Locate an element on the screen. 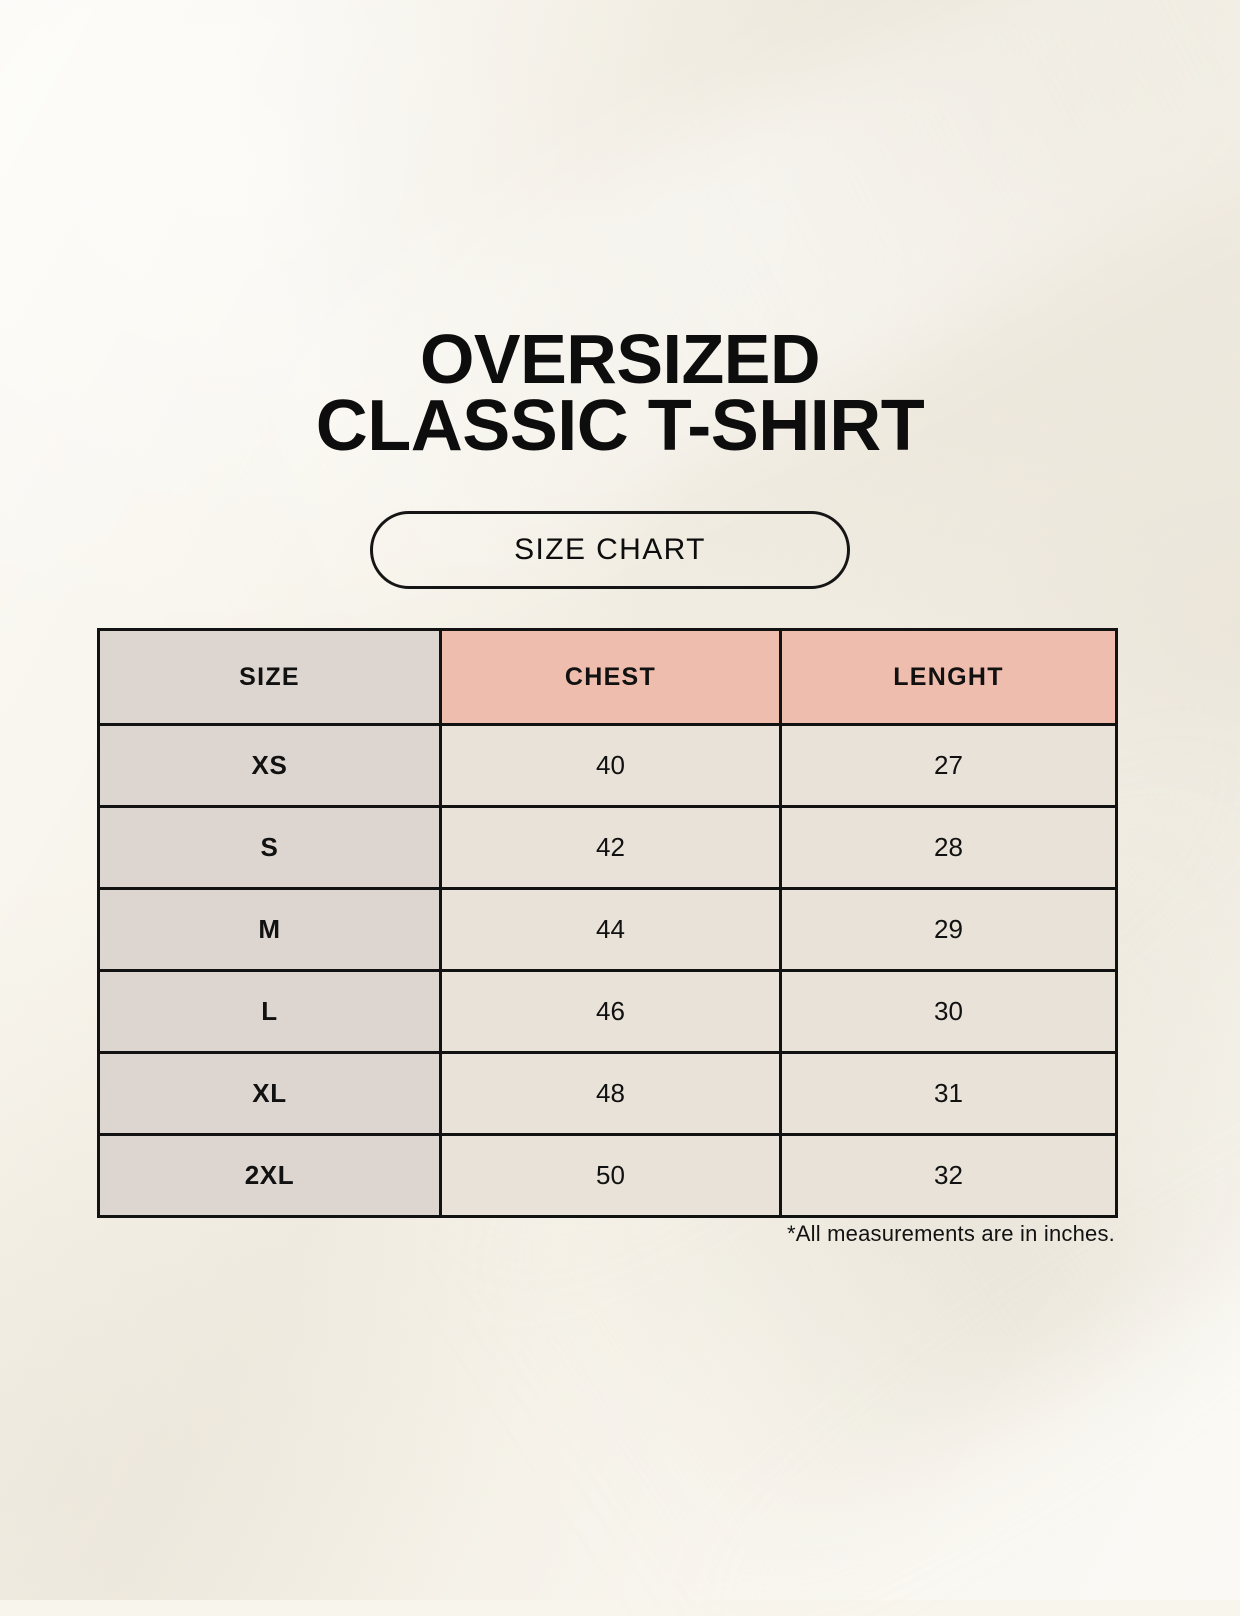  cell-length: 30 is located at coordinates (948, 1011).